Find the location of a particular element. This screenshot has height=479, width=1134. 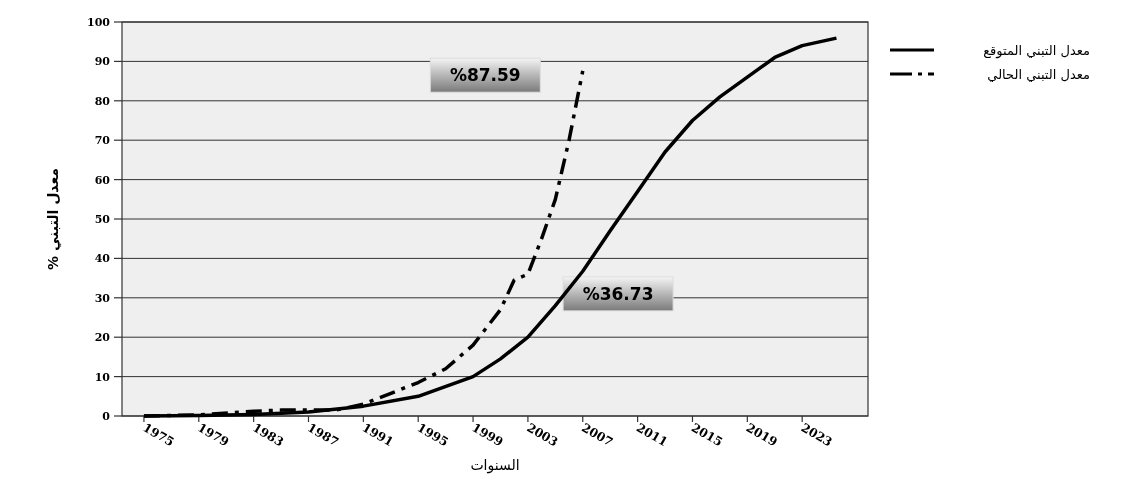

y-tick-label: 60 is located at coordinates (102, 180).